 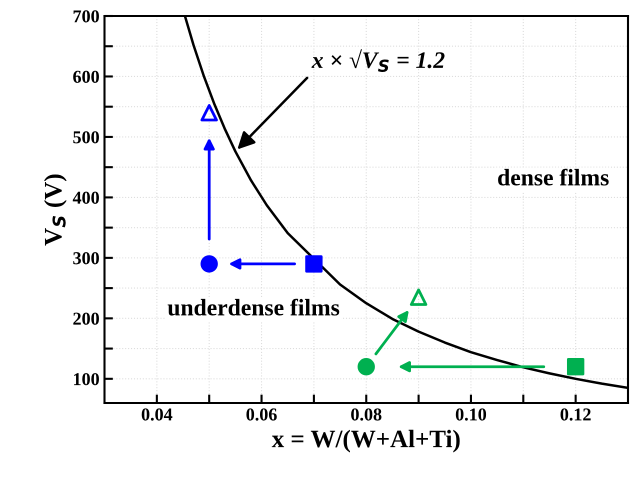 I want to click on y-tick-label: 200, so click(x=86, y=318).